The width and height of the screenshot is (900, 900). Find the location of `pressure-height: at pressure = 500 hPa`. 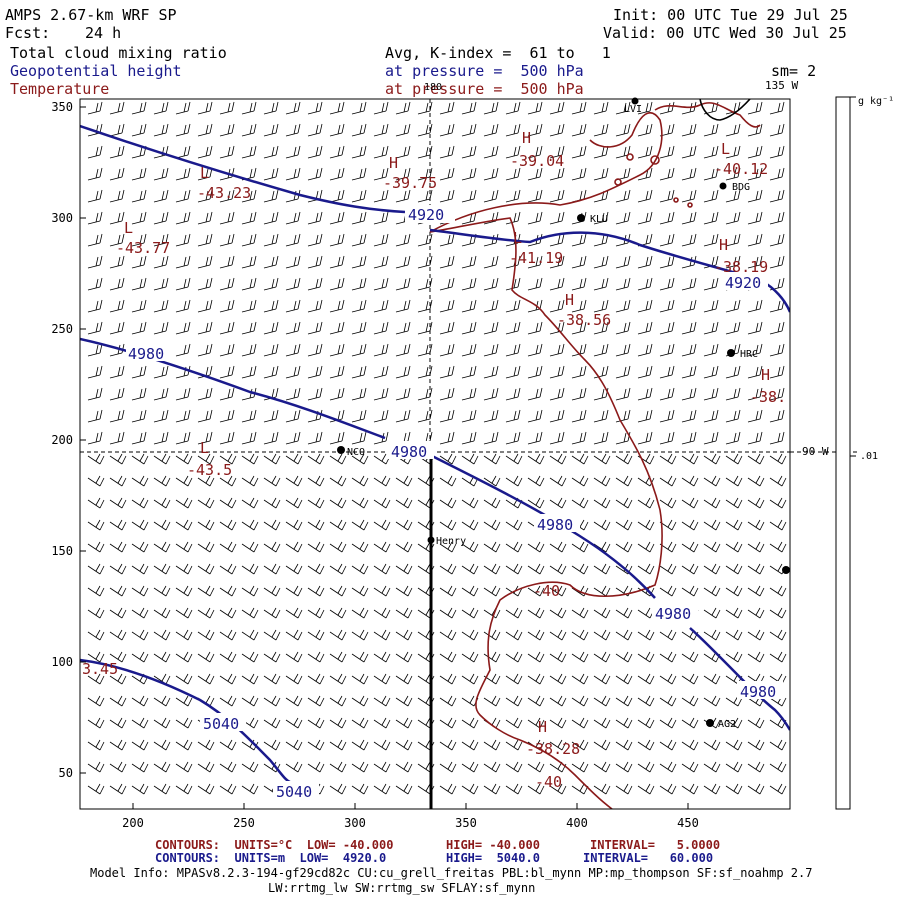

pressure-height: at pressure = 500 hPa is located at coordinates (484, 71).